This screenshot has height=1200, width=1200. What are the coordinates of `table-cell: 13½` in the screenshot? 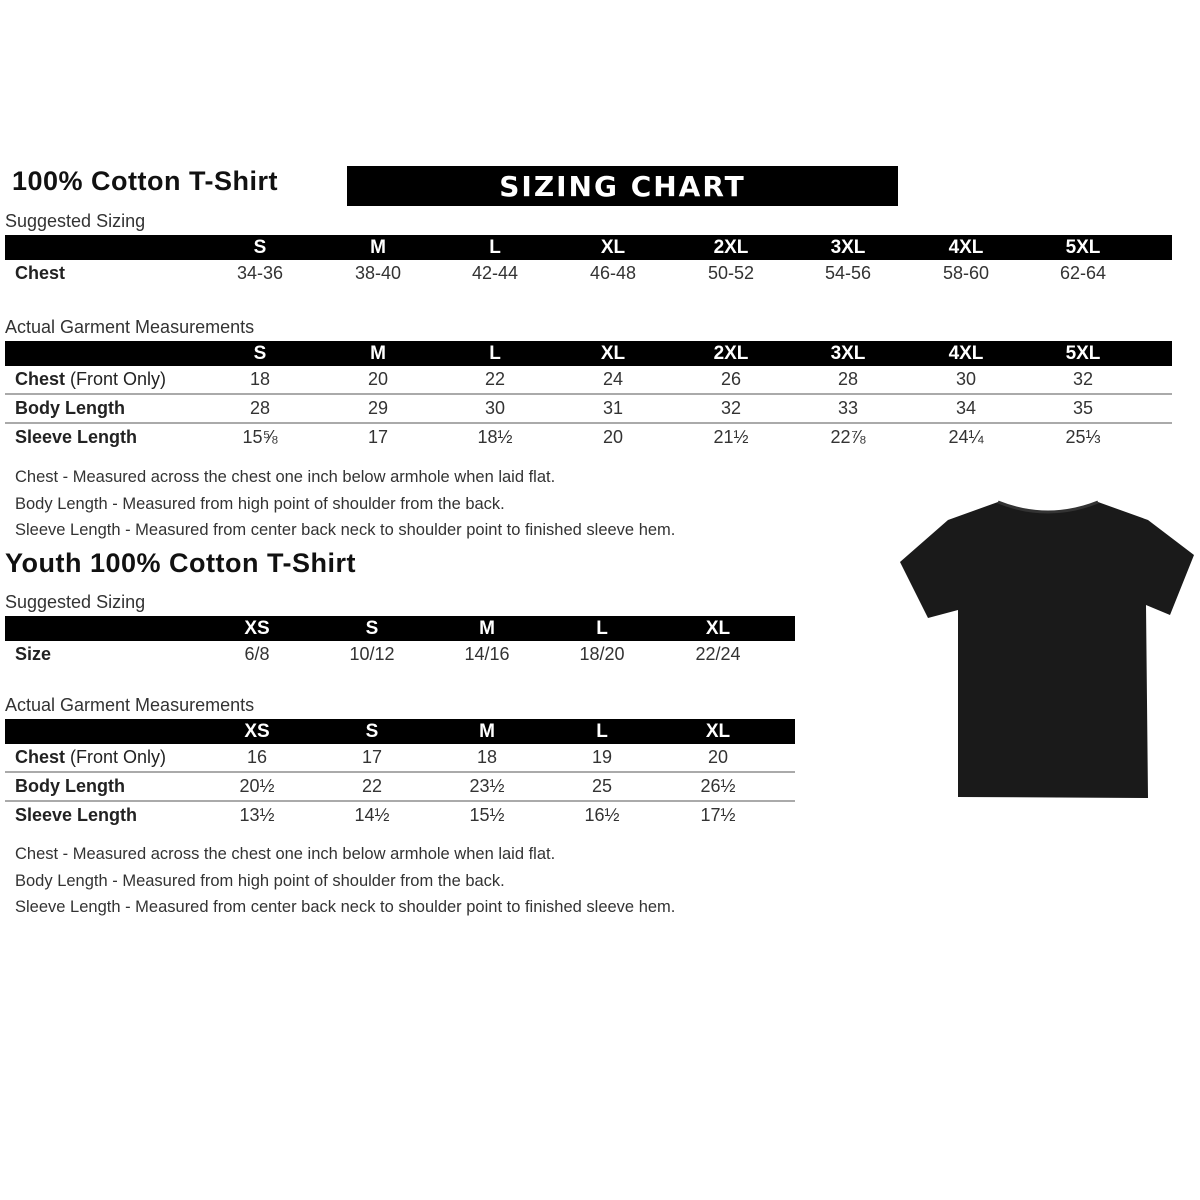 It's located at (257, 815).